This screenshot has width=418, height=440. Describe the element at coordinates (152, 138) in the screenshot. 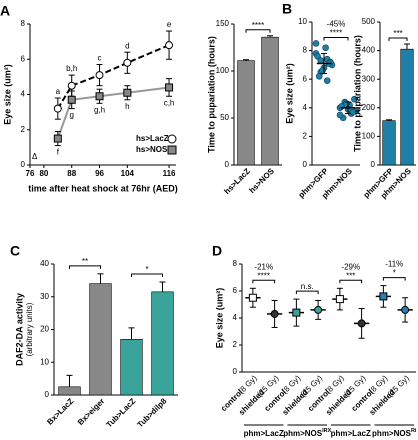

I see `legend-label: hs>LacZ` at that location.